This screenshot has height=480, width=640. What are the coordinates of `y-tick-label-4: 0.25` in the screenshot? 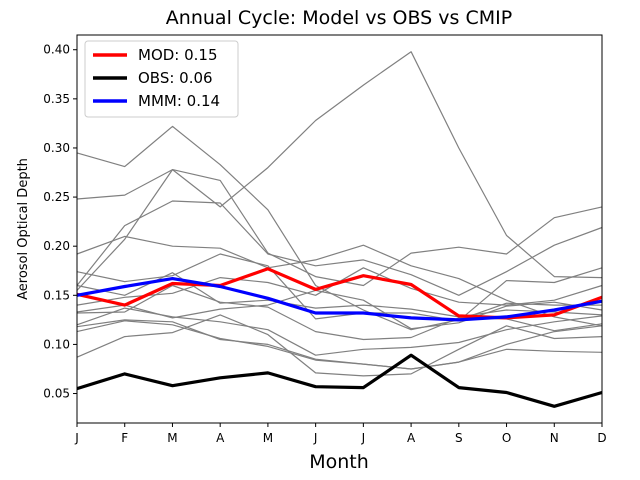 It's located at (56, 197).